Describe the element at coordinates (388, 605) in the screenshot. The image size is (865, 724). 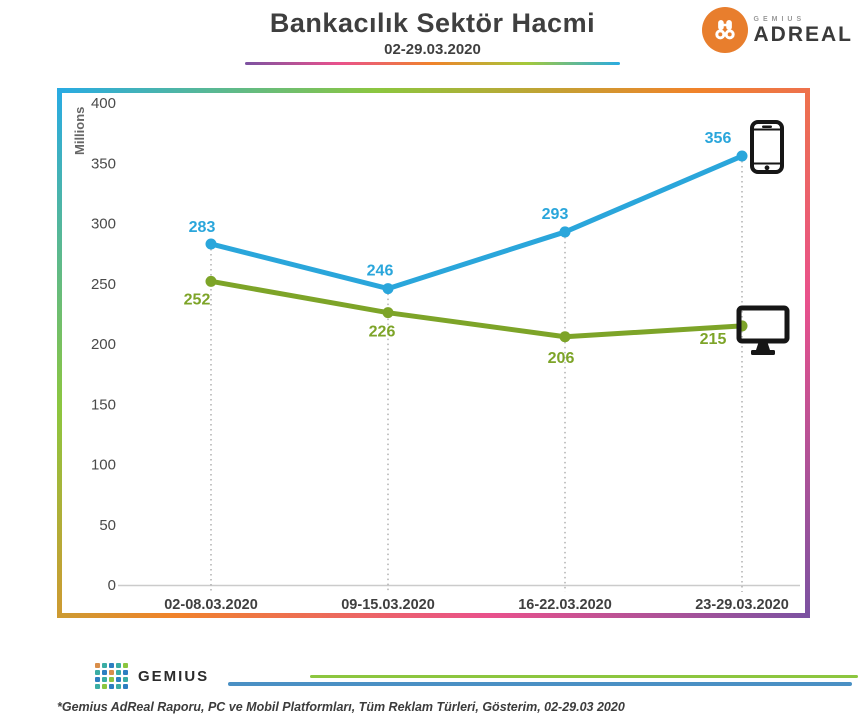
I see `svg-text: 09-15.03.2020` at that location.